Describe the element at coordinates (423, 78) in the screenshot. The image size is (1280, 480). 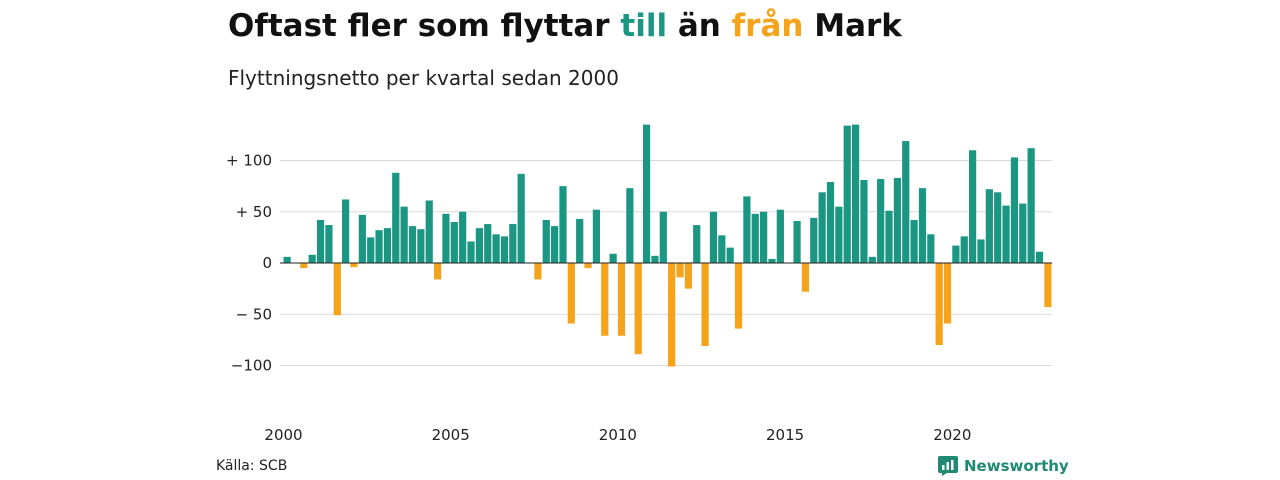
I see `chart-subtitle: Flyttningsnetto per kvartal sedan 2000` at that location.